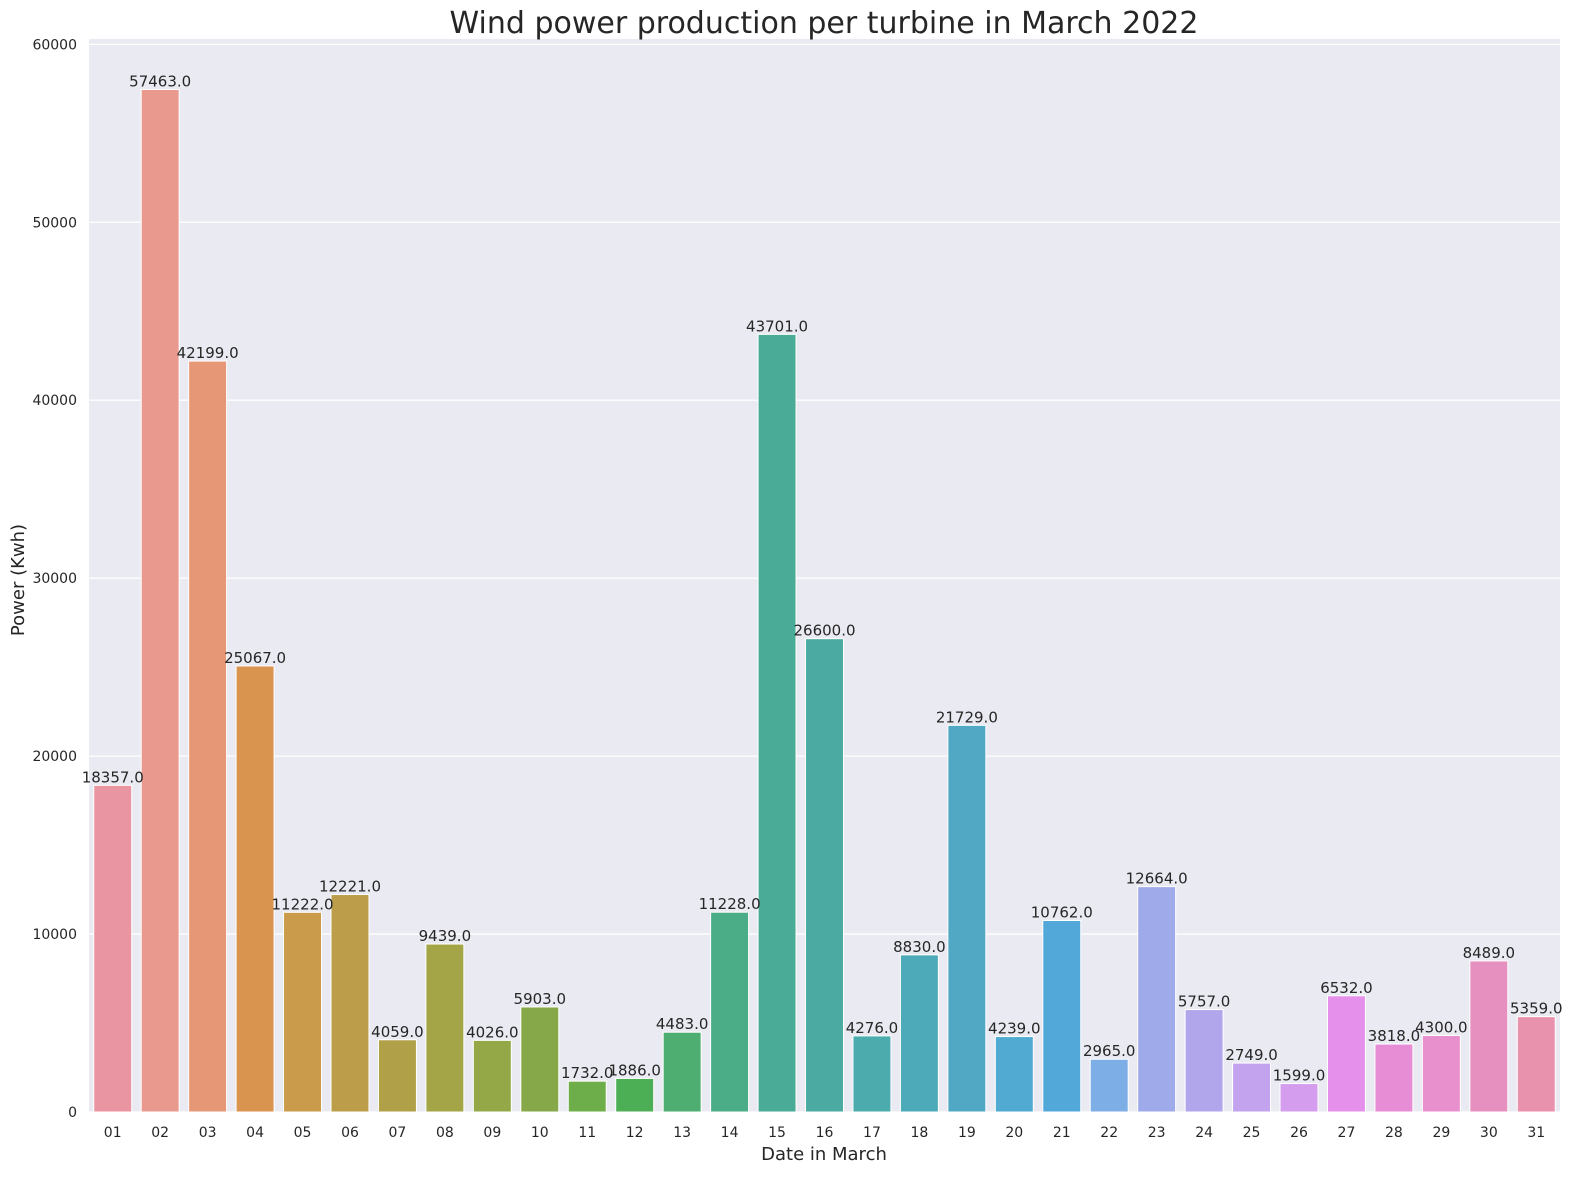 The image size is (1577, 1179). Describe the element at coordinates (872, 1028) in the screenshot. I see `bar-value-label: 4276.0` at that location.